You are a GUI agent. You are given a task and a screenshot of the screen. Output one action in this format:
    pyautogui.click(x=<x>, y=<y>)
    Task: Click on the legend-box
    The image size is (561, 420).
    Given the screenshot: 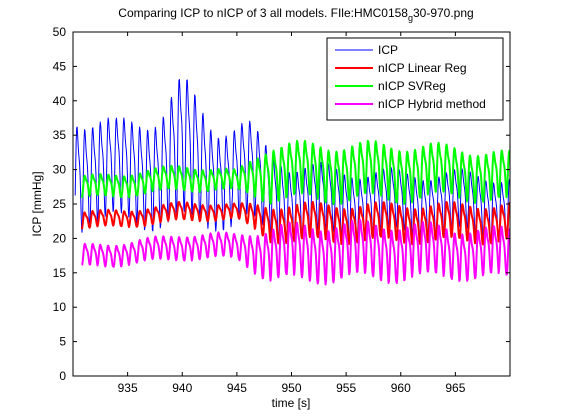 What is the action you would take?
    pyautogui.click(x=415, y=79)
    